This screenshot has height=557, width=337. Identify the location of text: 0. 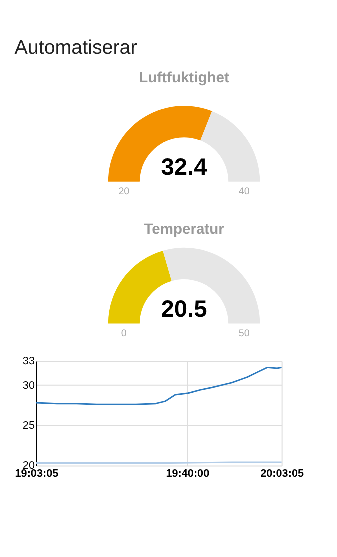
(124, 334).